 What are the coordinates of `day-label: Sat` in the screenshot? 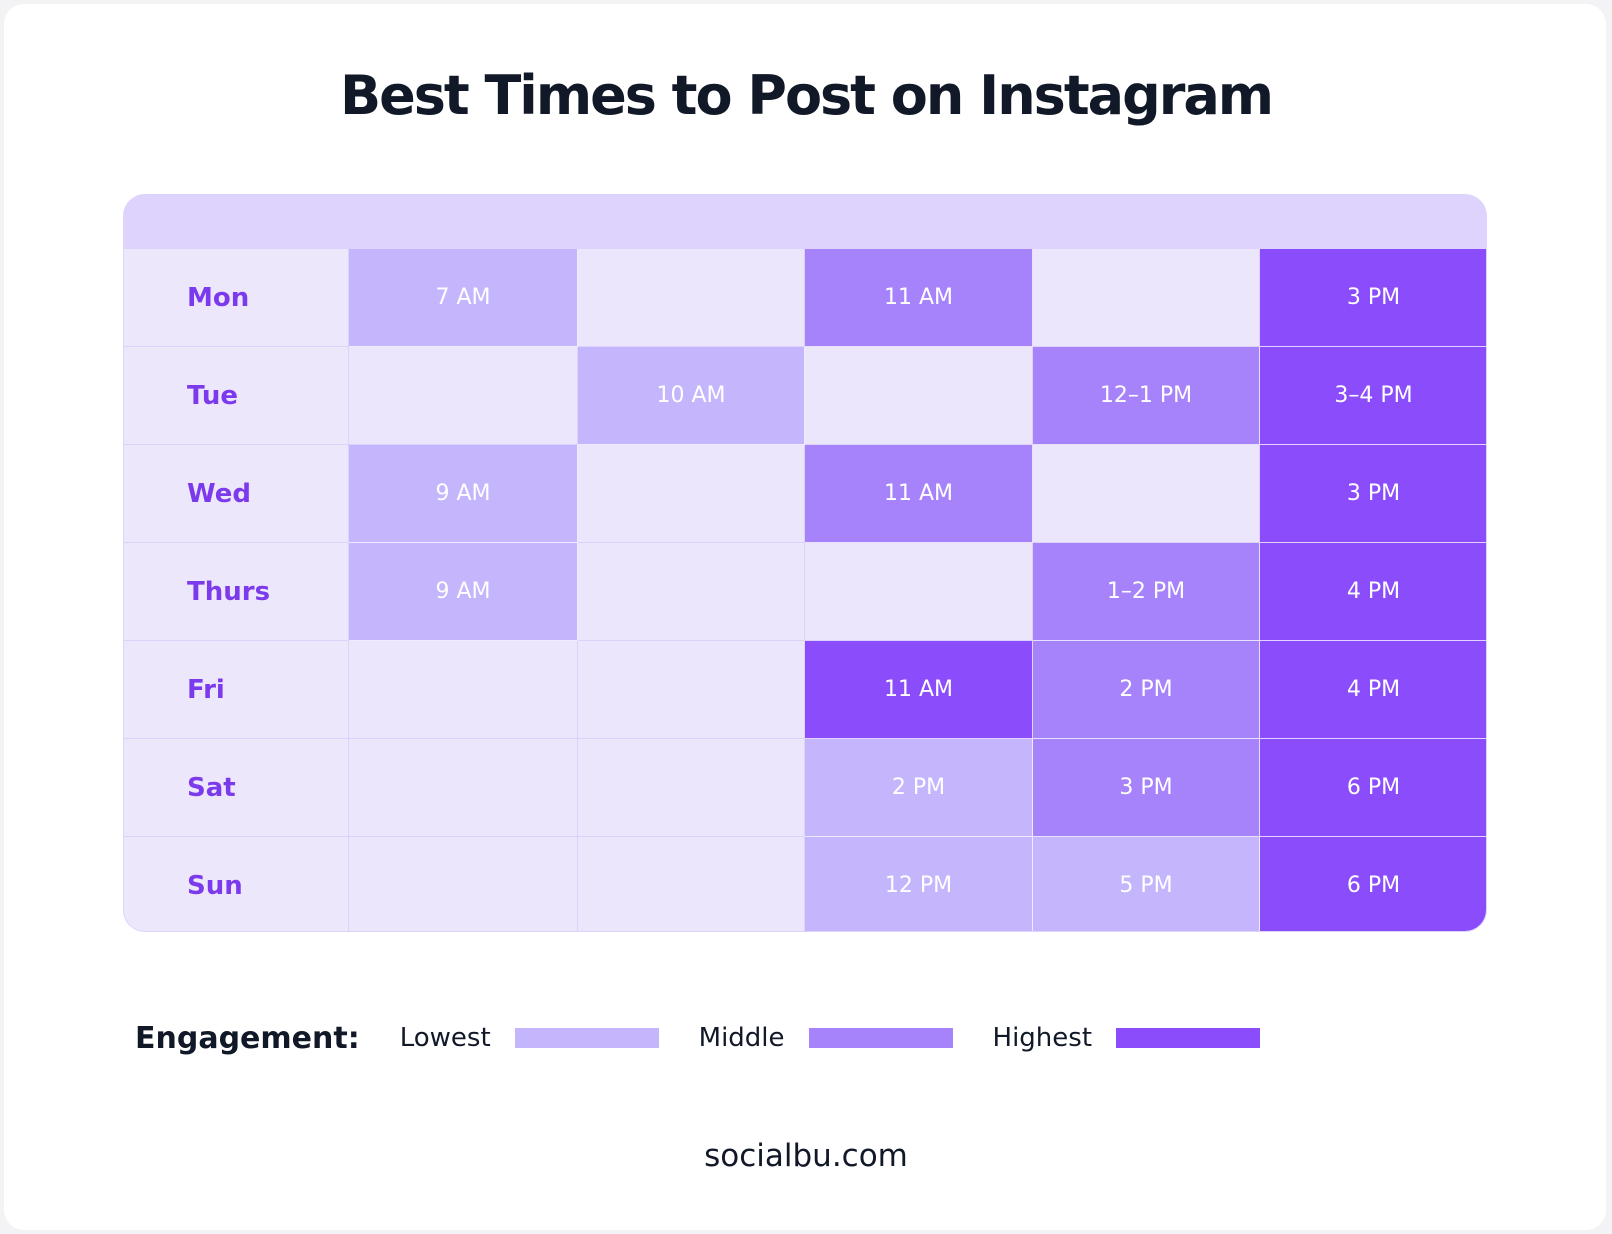 It's located at (236, 788).